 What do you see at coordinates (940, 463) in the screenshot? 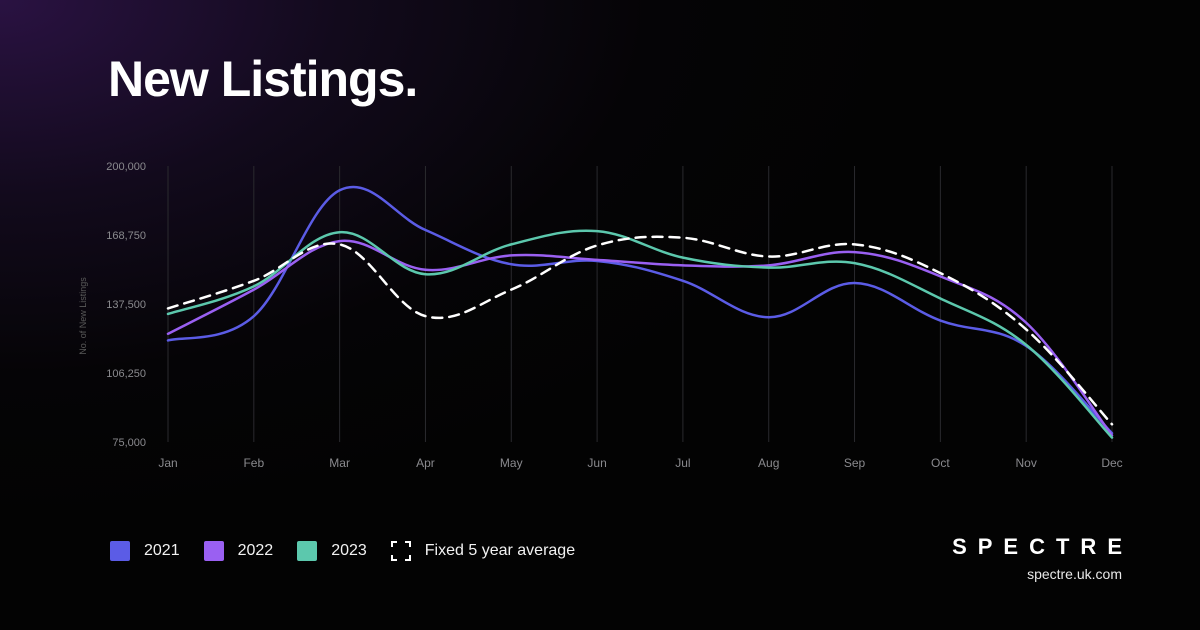
I see `x-tick-label: Oct` at bounding box center [940, 463].